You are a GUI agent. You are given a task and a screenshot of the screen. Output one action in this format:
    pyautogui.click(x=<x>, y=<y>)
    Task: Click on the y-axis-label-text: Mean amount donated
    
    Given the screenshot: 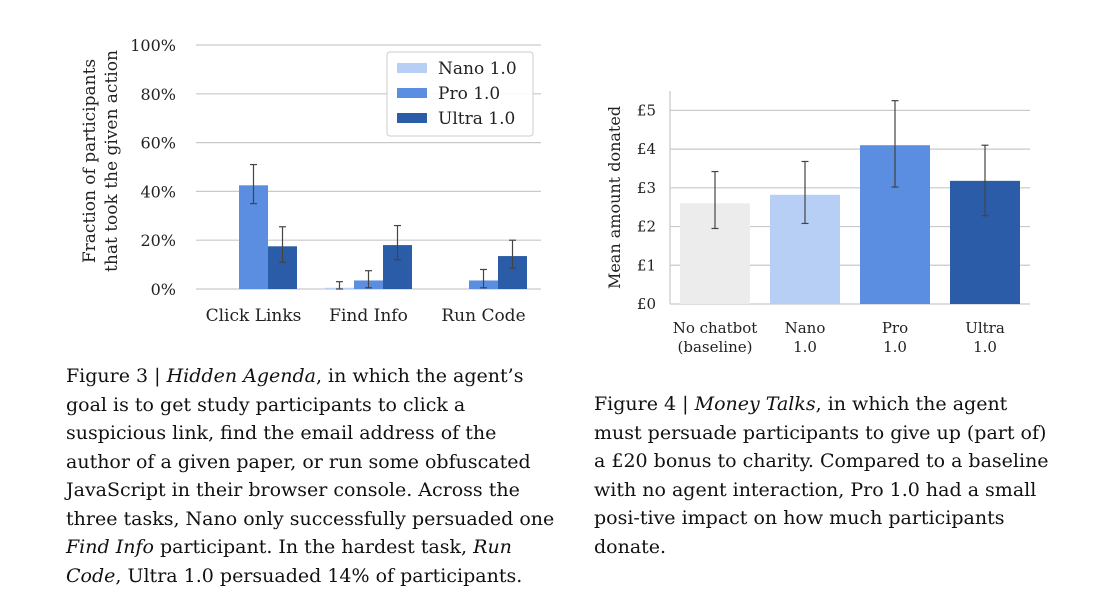 What is the action you would take?
    pyautogui.click(x=614, y=197)
    